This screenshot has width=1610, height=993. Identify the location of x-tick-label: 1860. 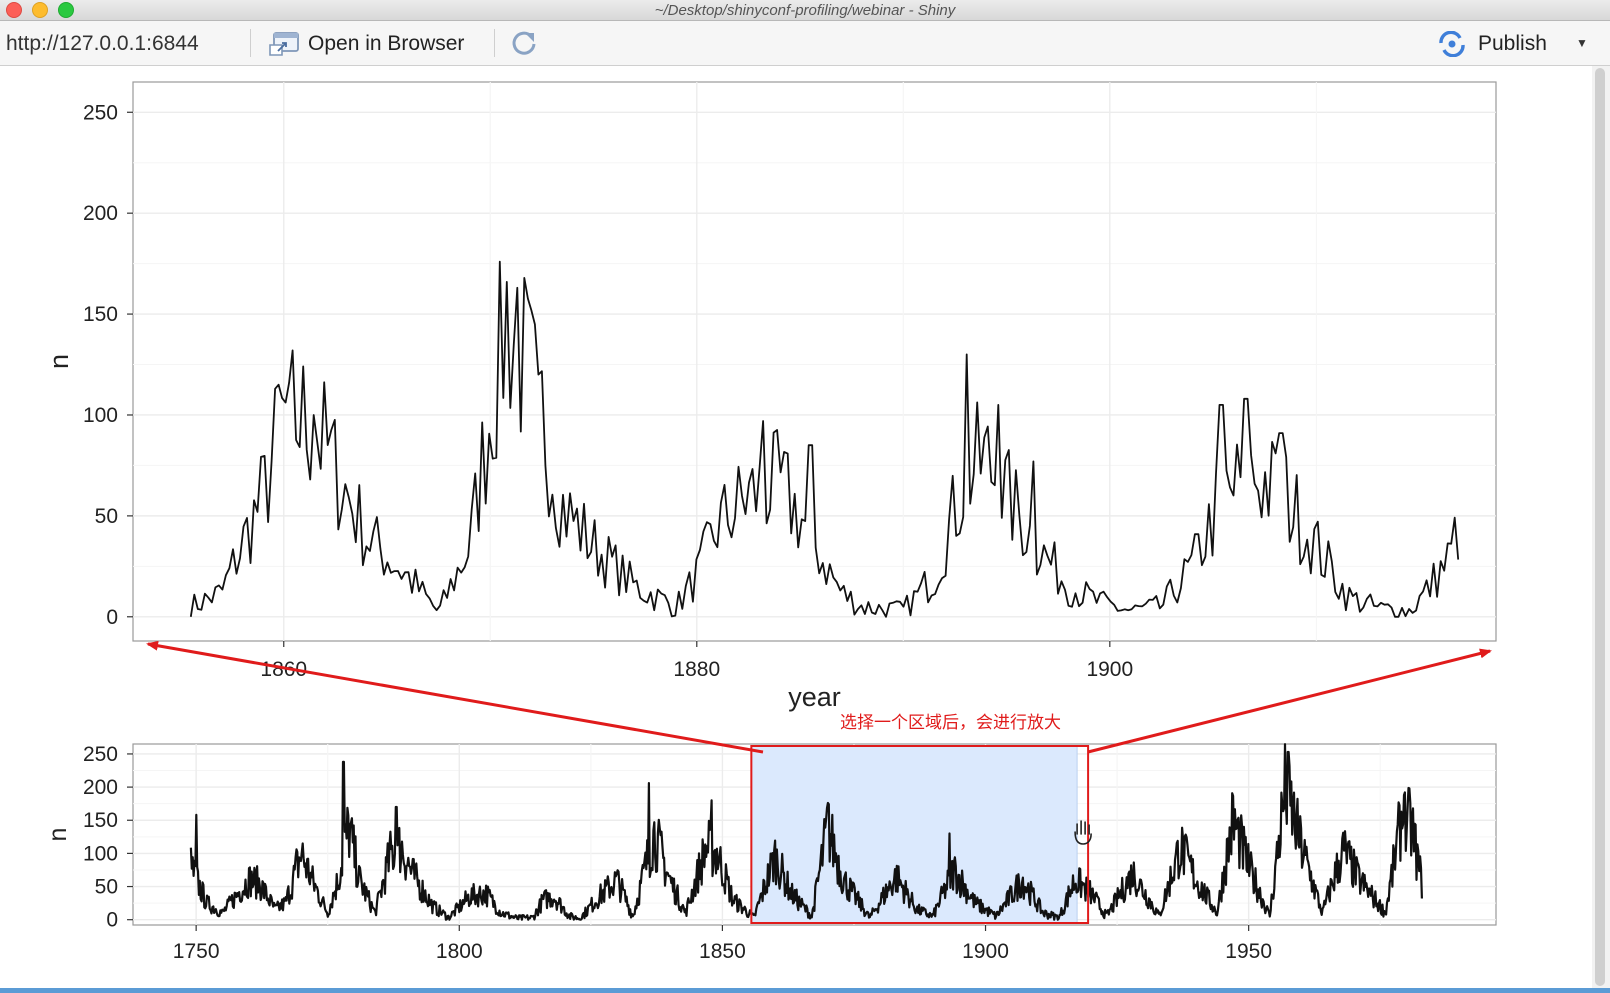
(283, 669).